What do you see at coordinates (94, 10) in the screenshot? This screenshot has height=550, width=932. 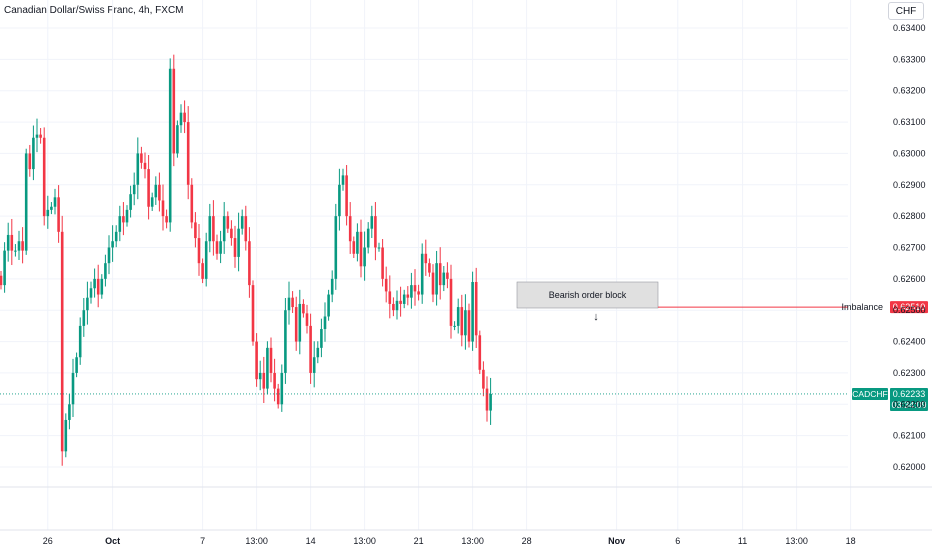 I see `chart-title: Canadian Dollar/Swiss Franc, 4h, FXCM` at bounding box center [94, 10].